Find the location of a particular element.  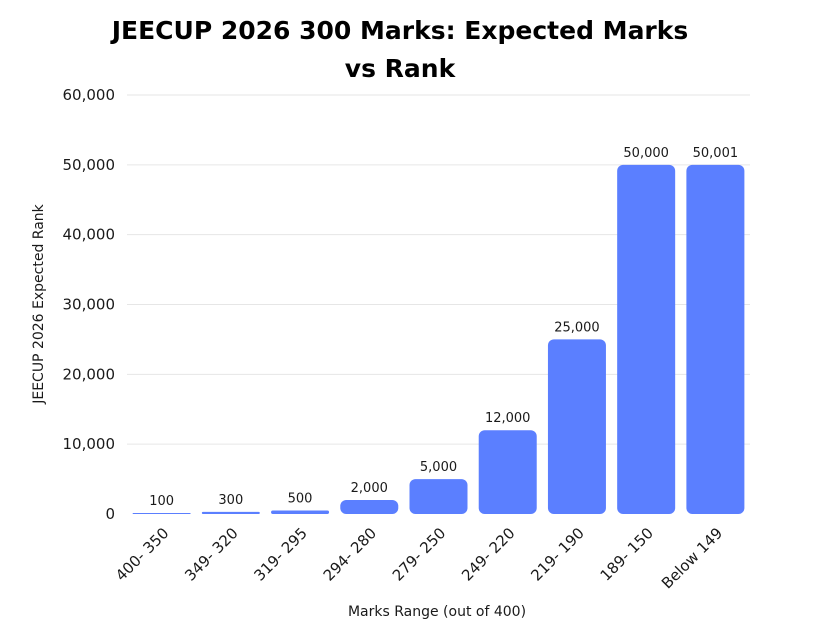

y-tick-label: 20,000 is located at coordinates (89, 374).